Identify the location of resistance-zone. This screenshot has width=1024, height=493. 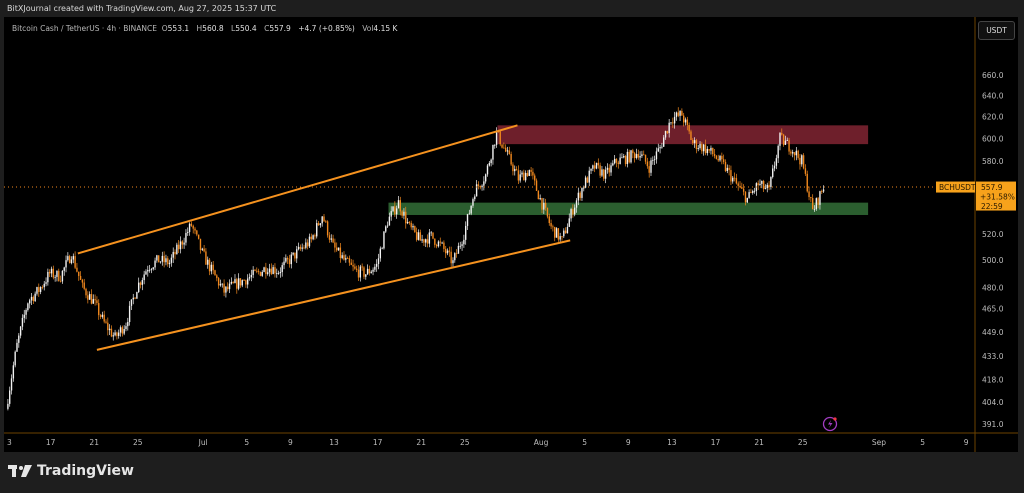
(683, 135).